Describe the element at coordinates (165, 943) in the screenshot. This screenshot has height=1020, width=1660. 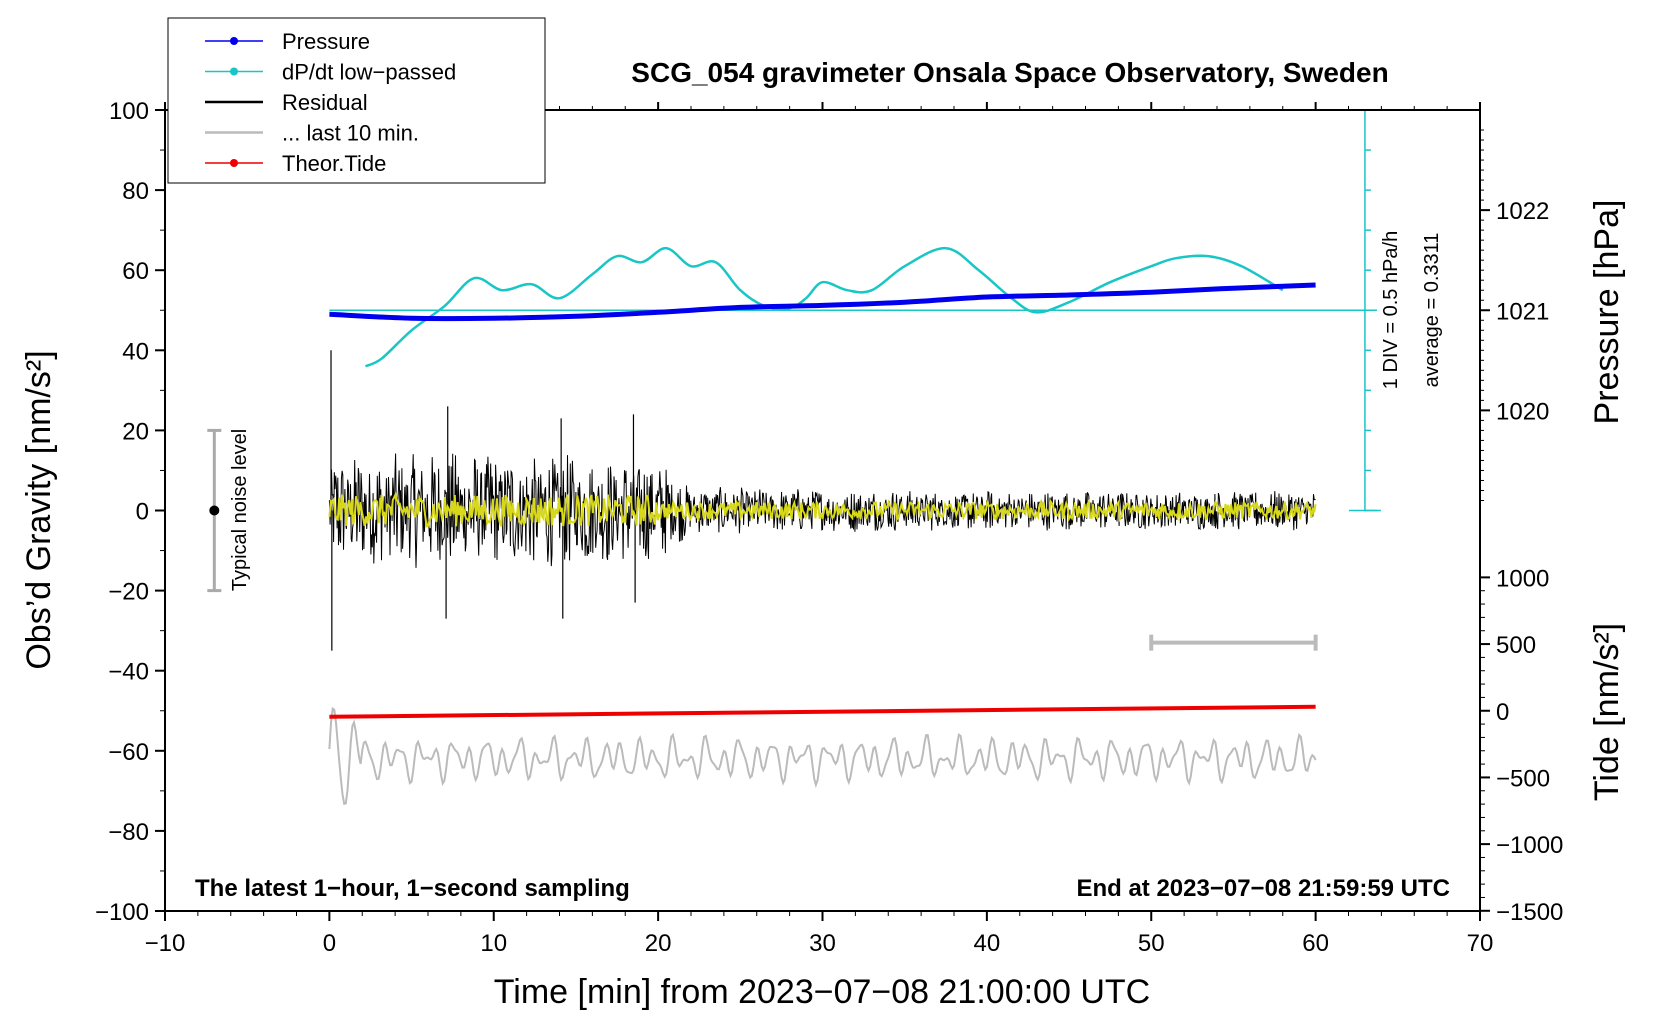
I see `x-tick-label: −10` at that location.